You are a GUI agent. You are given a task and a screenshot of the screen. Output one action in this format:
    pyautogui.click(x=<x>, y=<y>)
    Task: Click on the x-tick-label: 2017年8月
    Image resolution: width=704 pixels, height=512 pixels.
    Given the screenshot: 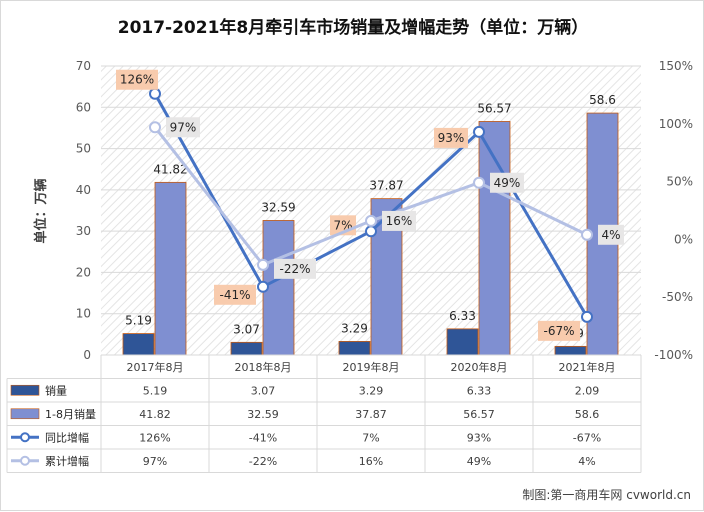 What is the action you would take?
    pyautogui.click(x=155, y=367)
    